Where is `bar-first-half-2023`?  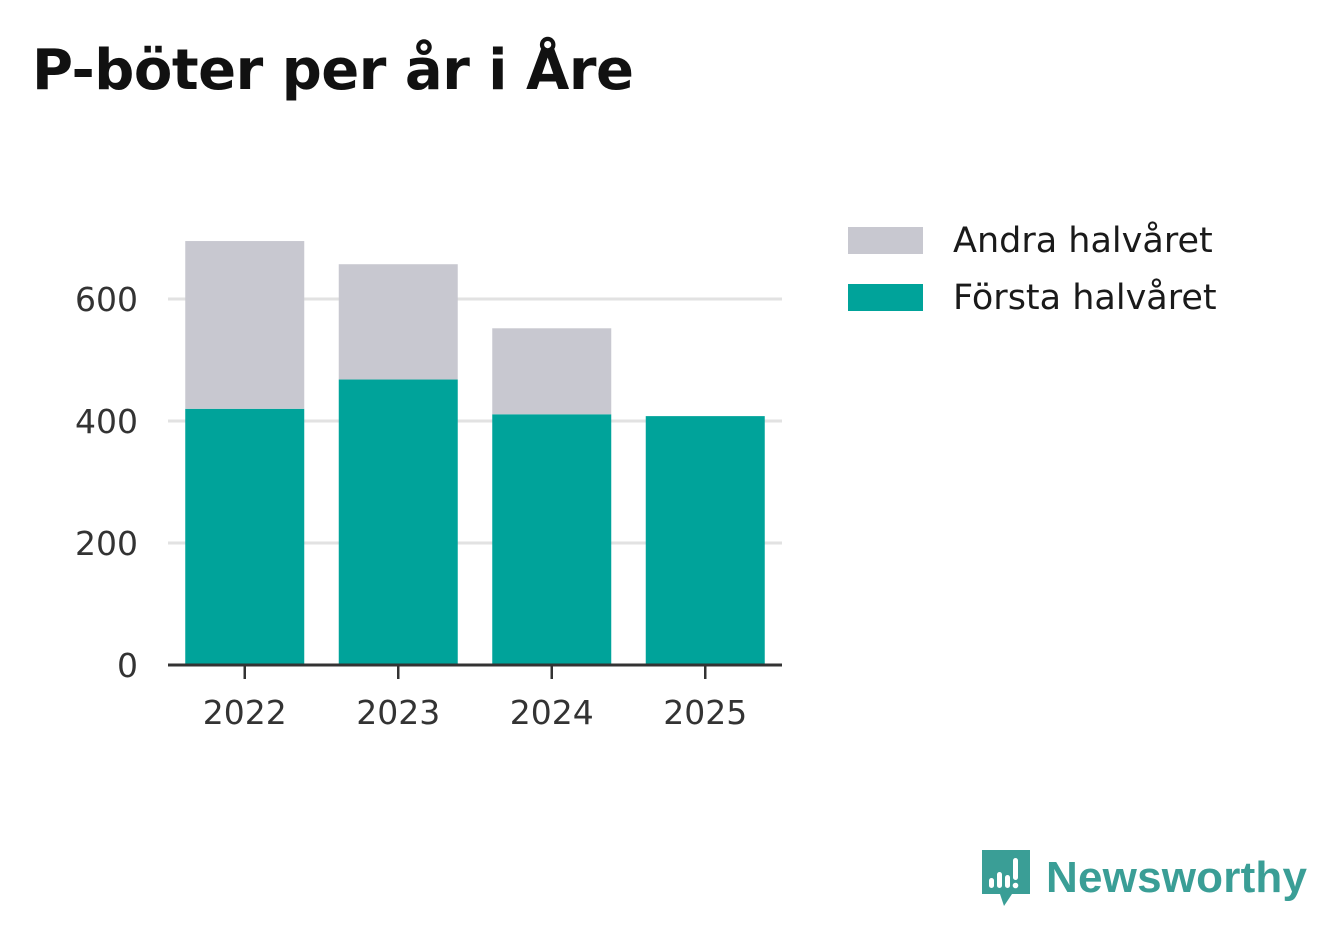 bar-first-half-2023 is located at coordinates (398, 522).